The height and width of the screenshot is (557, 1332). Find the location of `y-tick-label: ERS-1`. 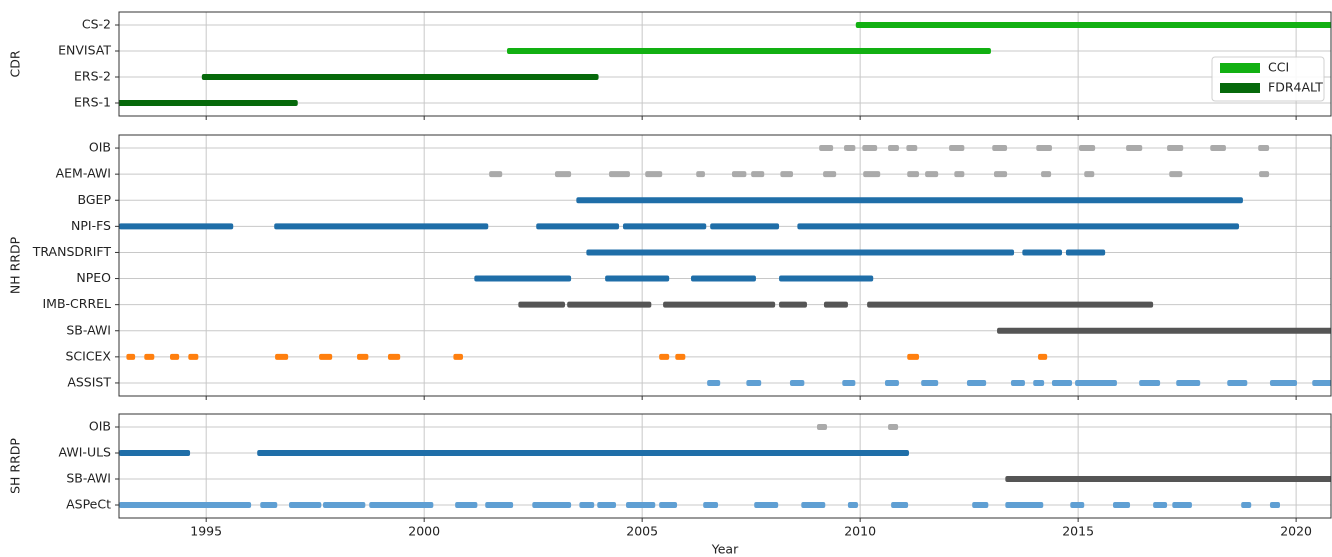

y-tick-label: ERS-1 is located at coordinates (92, 102).